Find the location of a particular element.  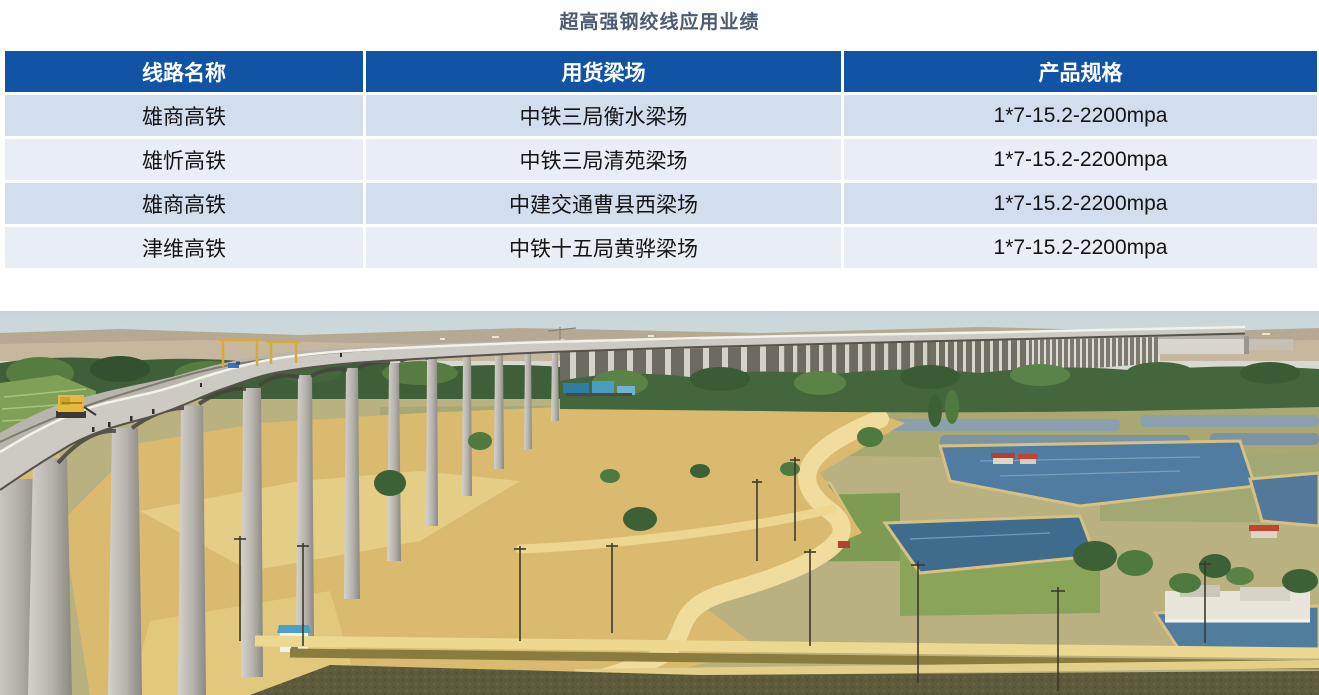

cell-beam-yard: 中铁十五局黄骅梁场 is located at coordinates (603, 247).